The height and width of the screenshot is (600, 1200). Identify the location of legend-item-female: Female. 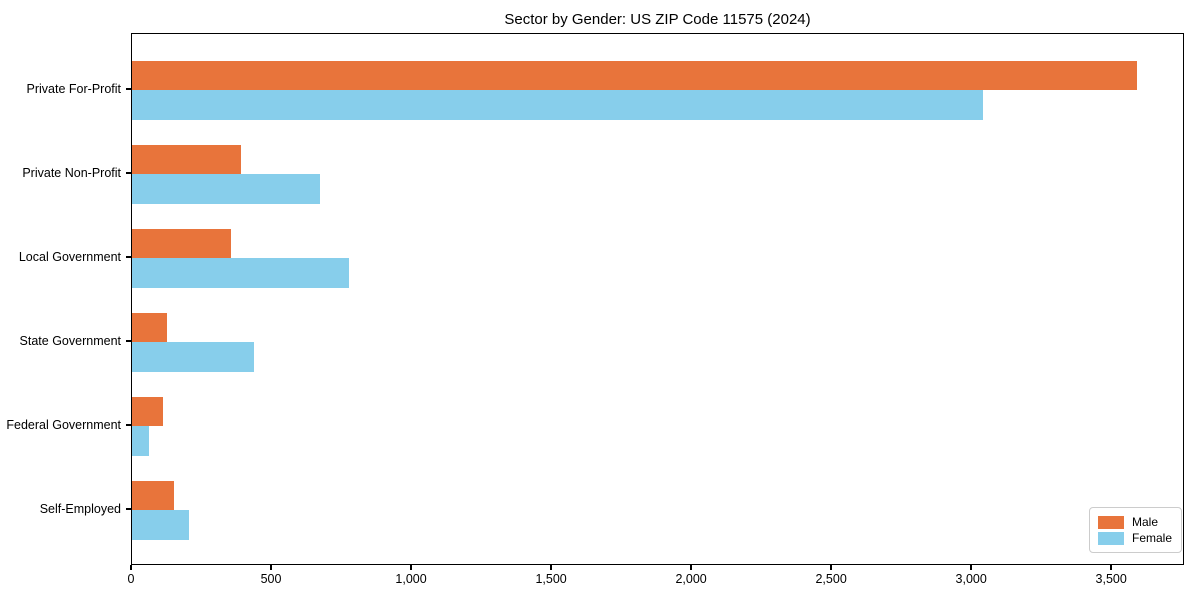
(1135, 538).